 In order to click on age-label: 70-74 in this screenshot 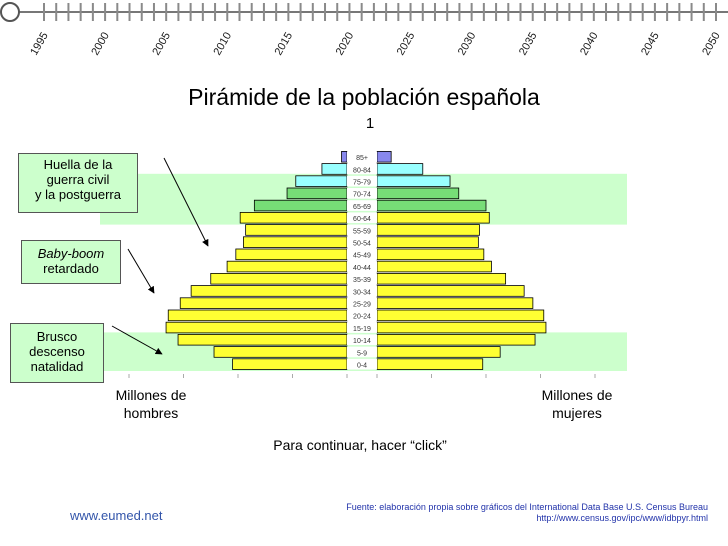, I will do `click(362, 195)`.